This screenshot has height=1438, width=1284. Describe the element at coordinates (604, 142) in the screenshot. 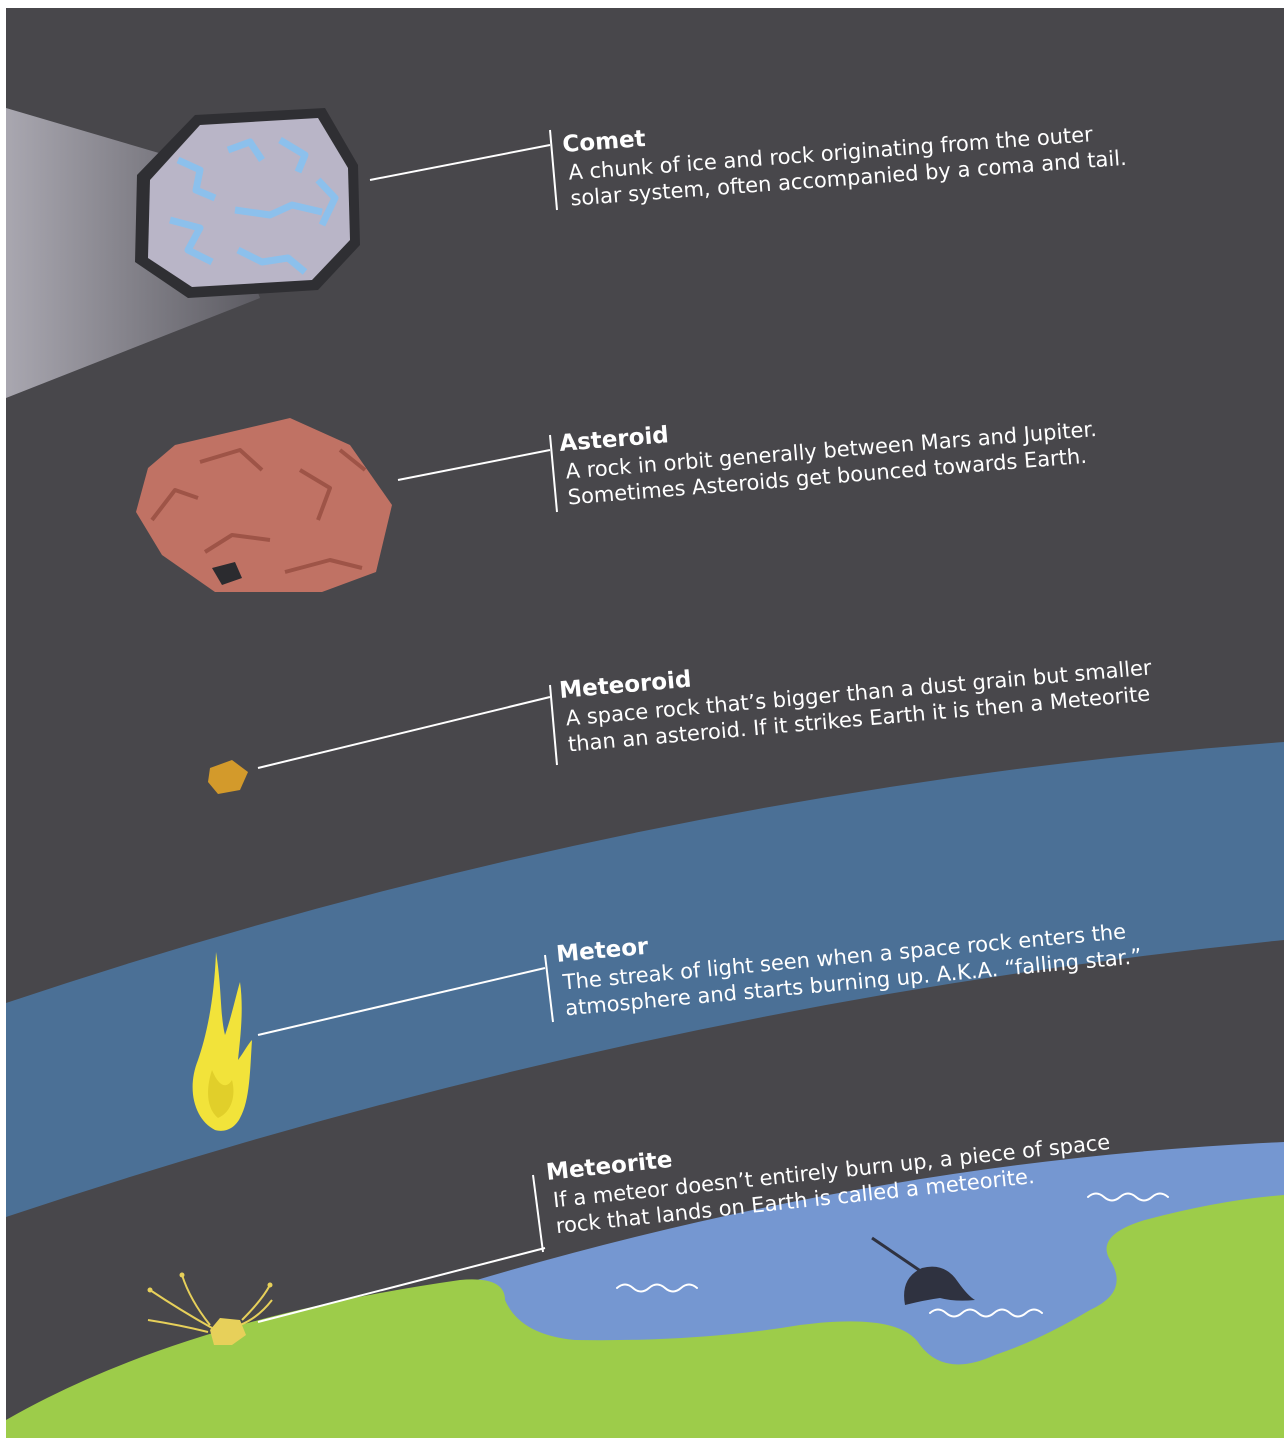

I see `comet-title: Comet` at that location.